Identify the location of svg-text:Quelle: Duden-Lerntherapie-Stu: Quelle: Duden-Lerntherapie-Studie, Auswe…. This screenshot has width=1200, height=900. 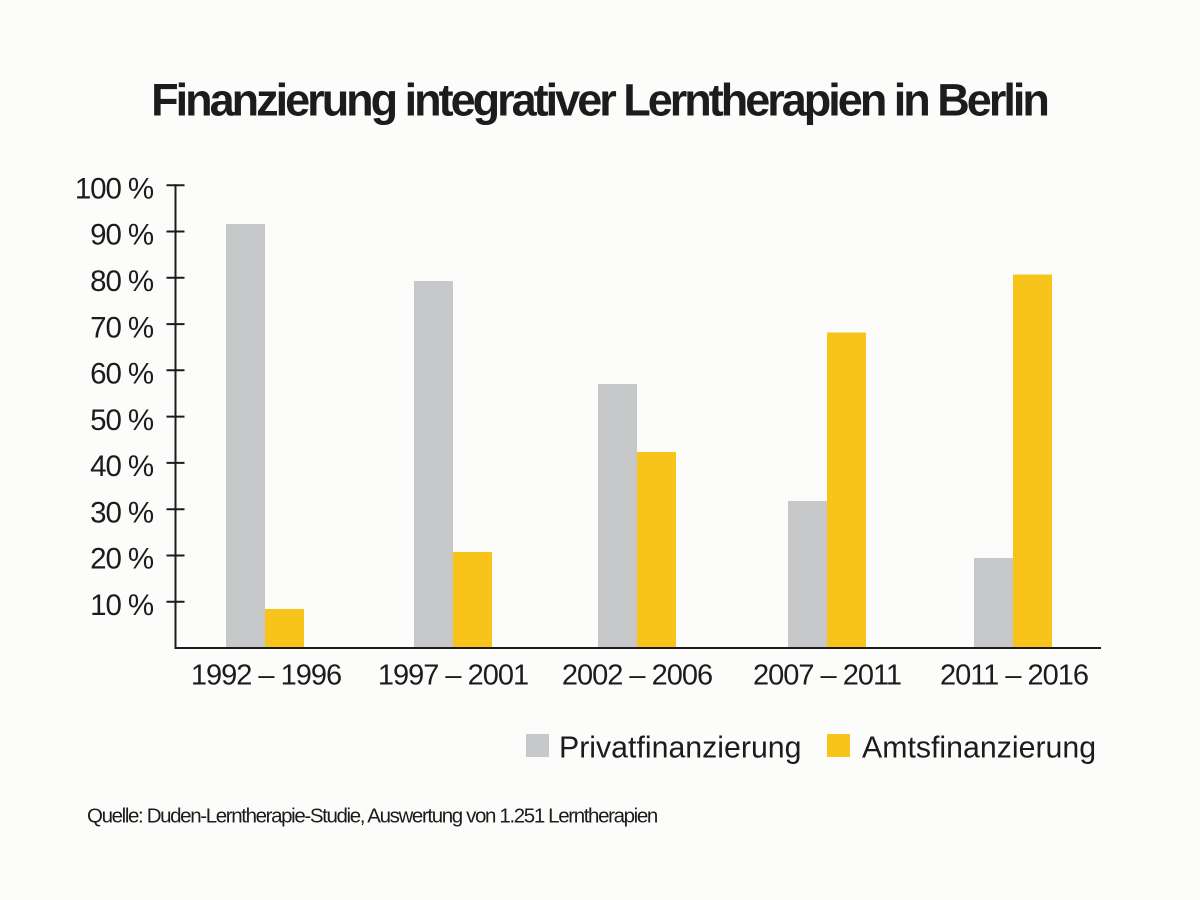
(372, 816).